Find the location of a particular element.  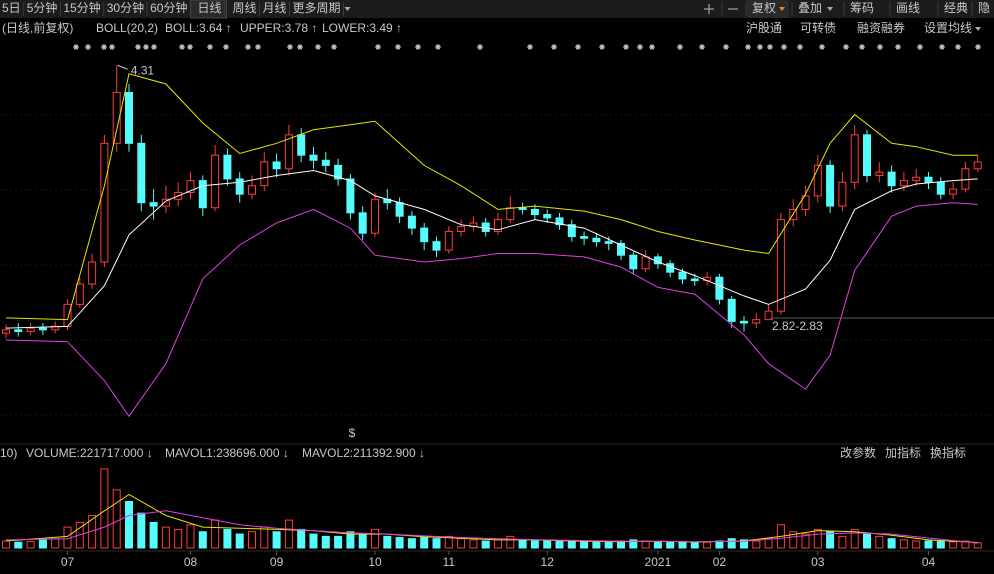

x-tick-label: 10 is located at coordinates (375, 562).